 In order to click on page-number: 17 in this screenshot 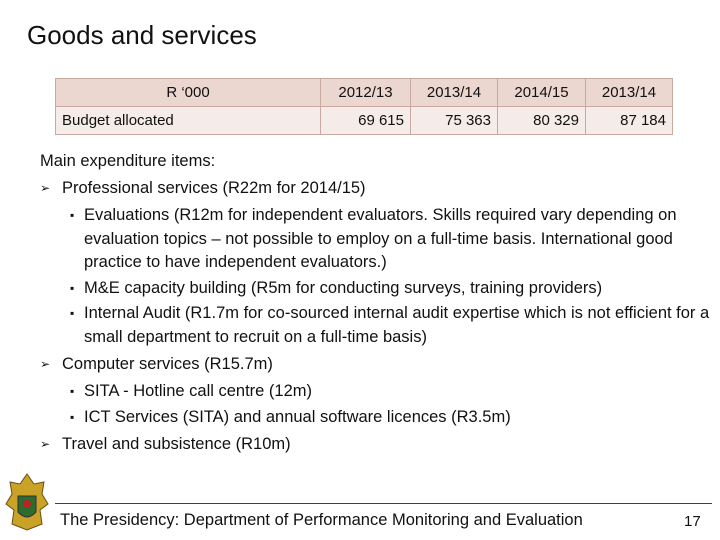, I will do `click(692, 521)`.